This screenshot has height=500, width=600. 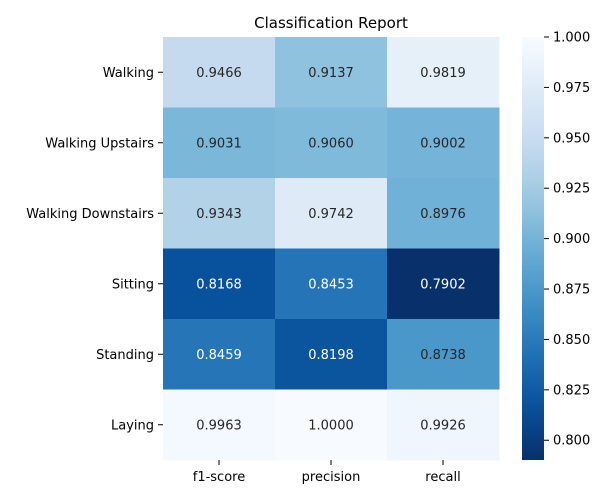 I want to click on colorbar-tick-label: 0.975, so click(x=571, y=88).